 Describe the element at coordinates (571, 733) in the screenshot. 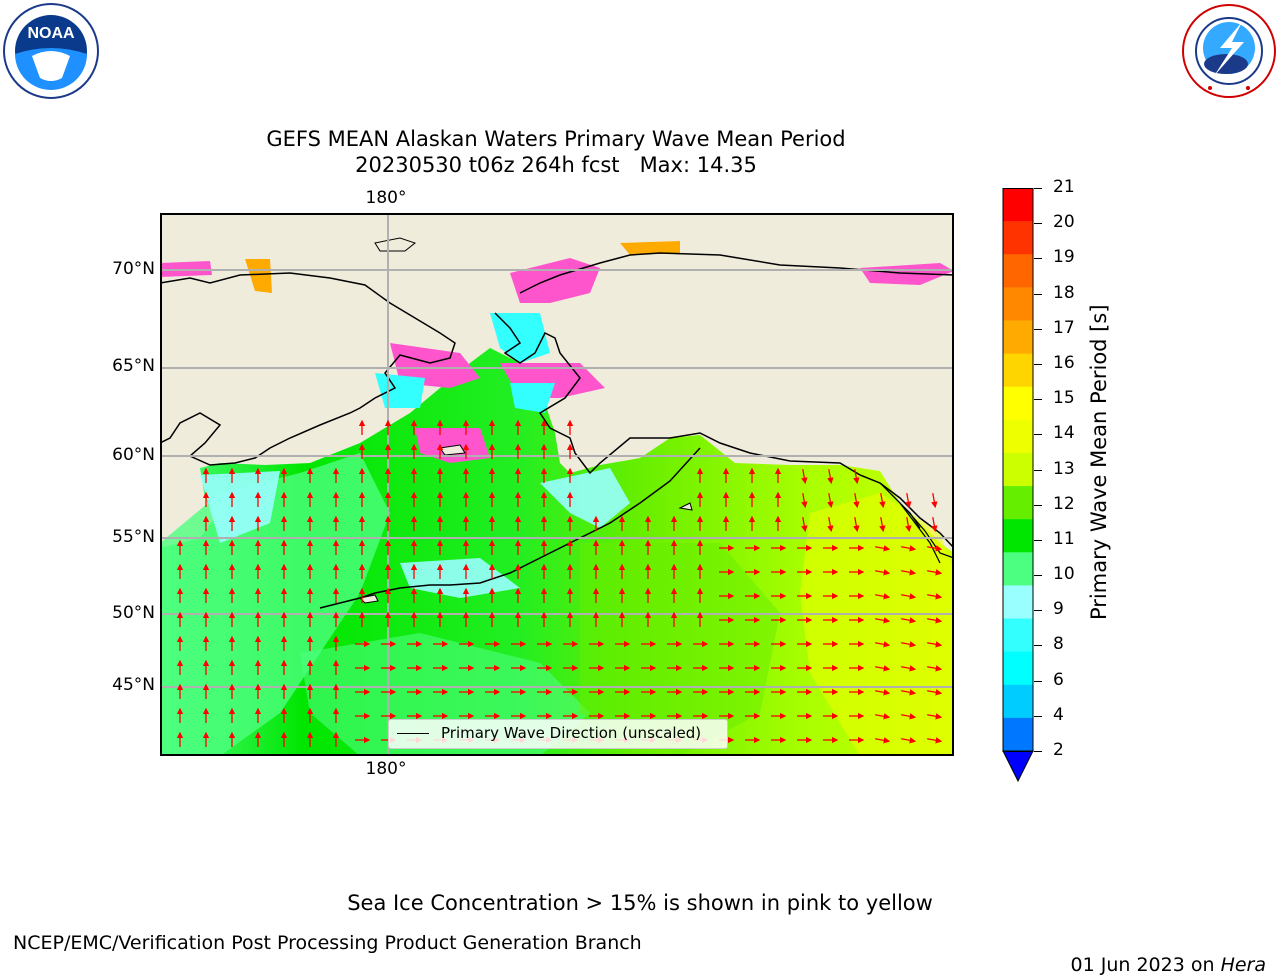

I see `legend-text: Primary Wave Direction (unscaled)` at that location.